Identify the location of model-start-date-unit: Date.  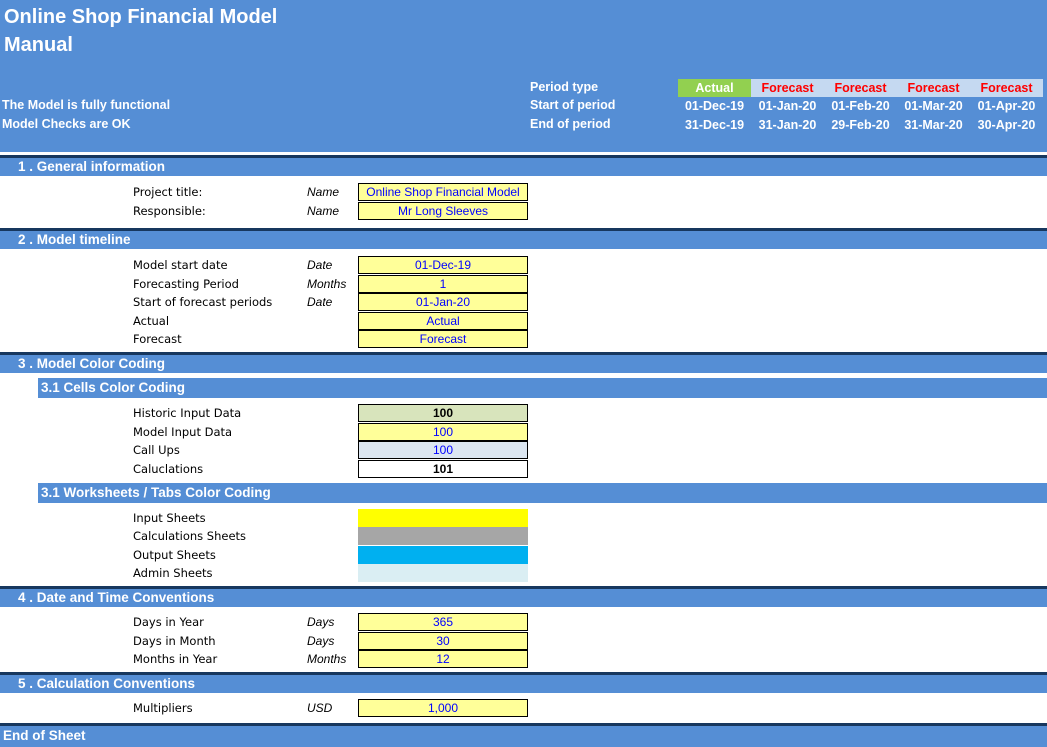
(320, 265).